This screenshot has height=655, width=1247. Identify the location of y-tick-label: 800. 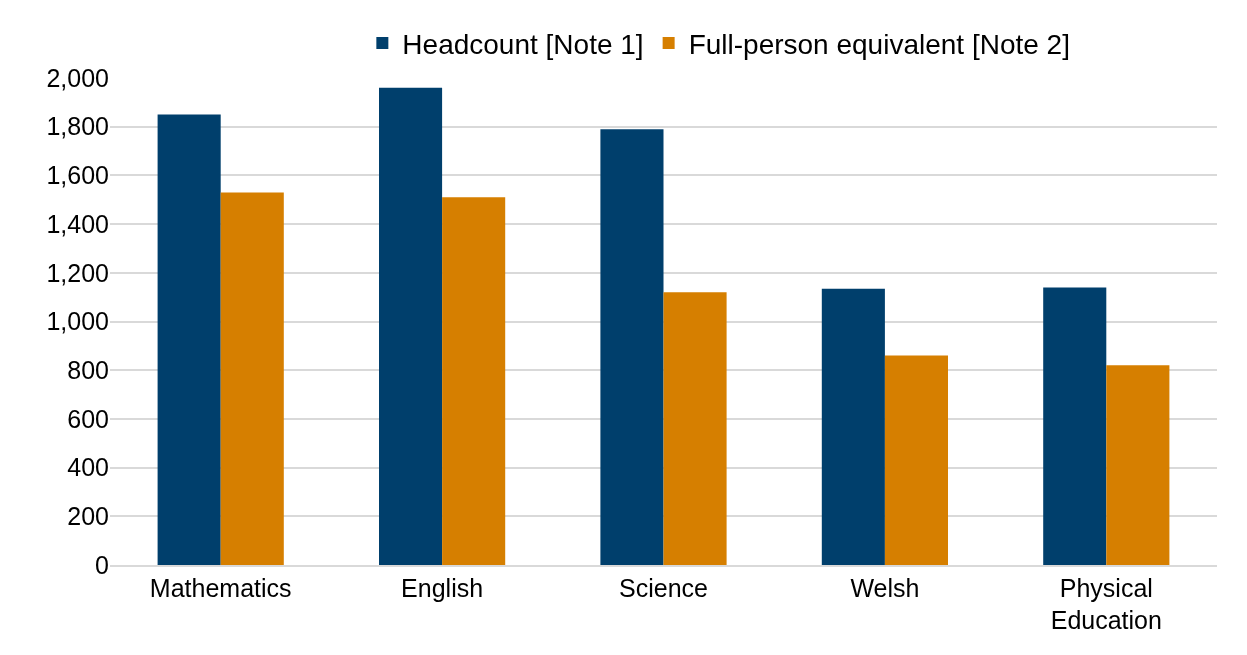
(88, 369).